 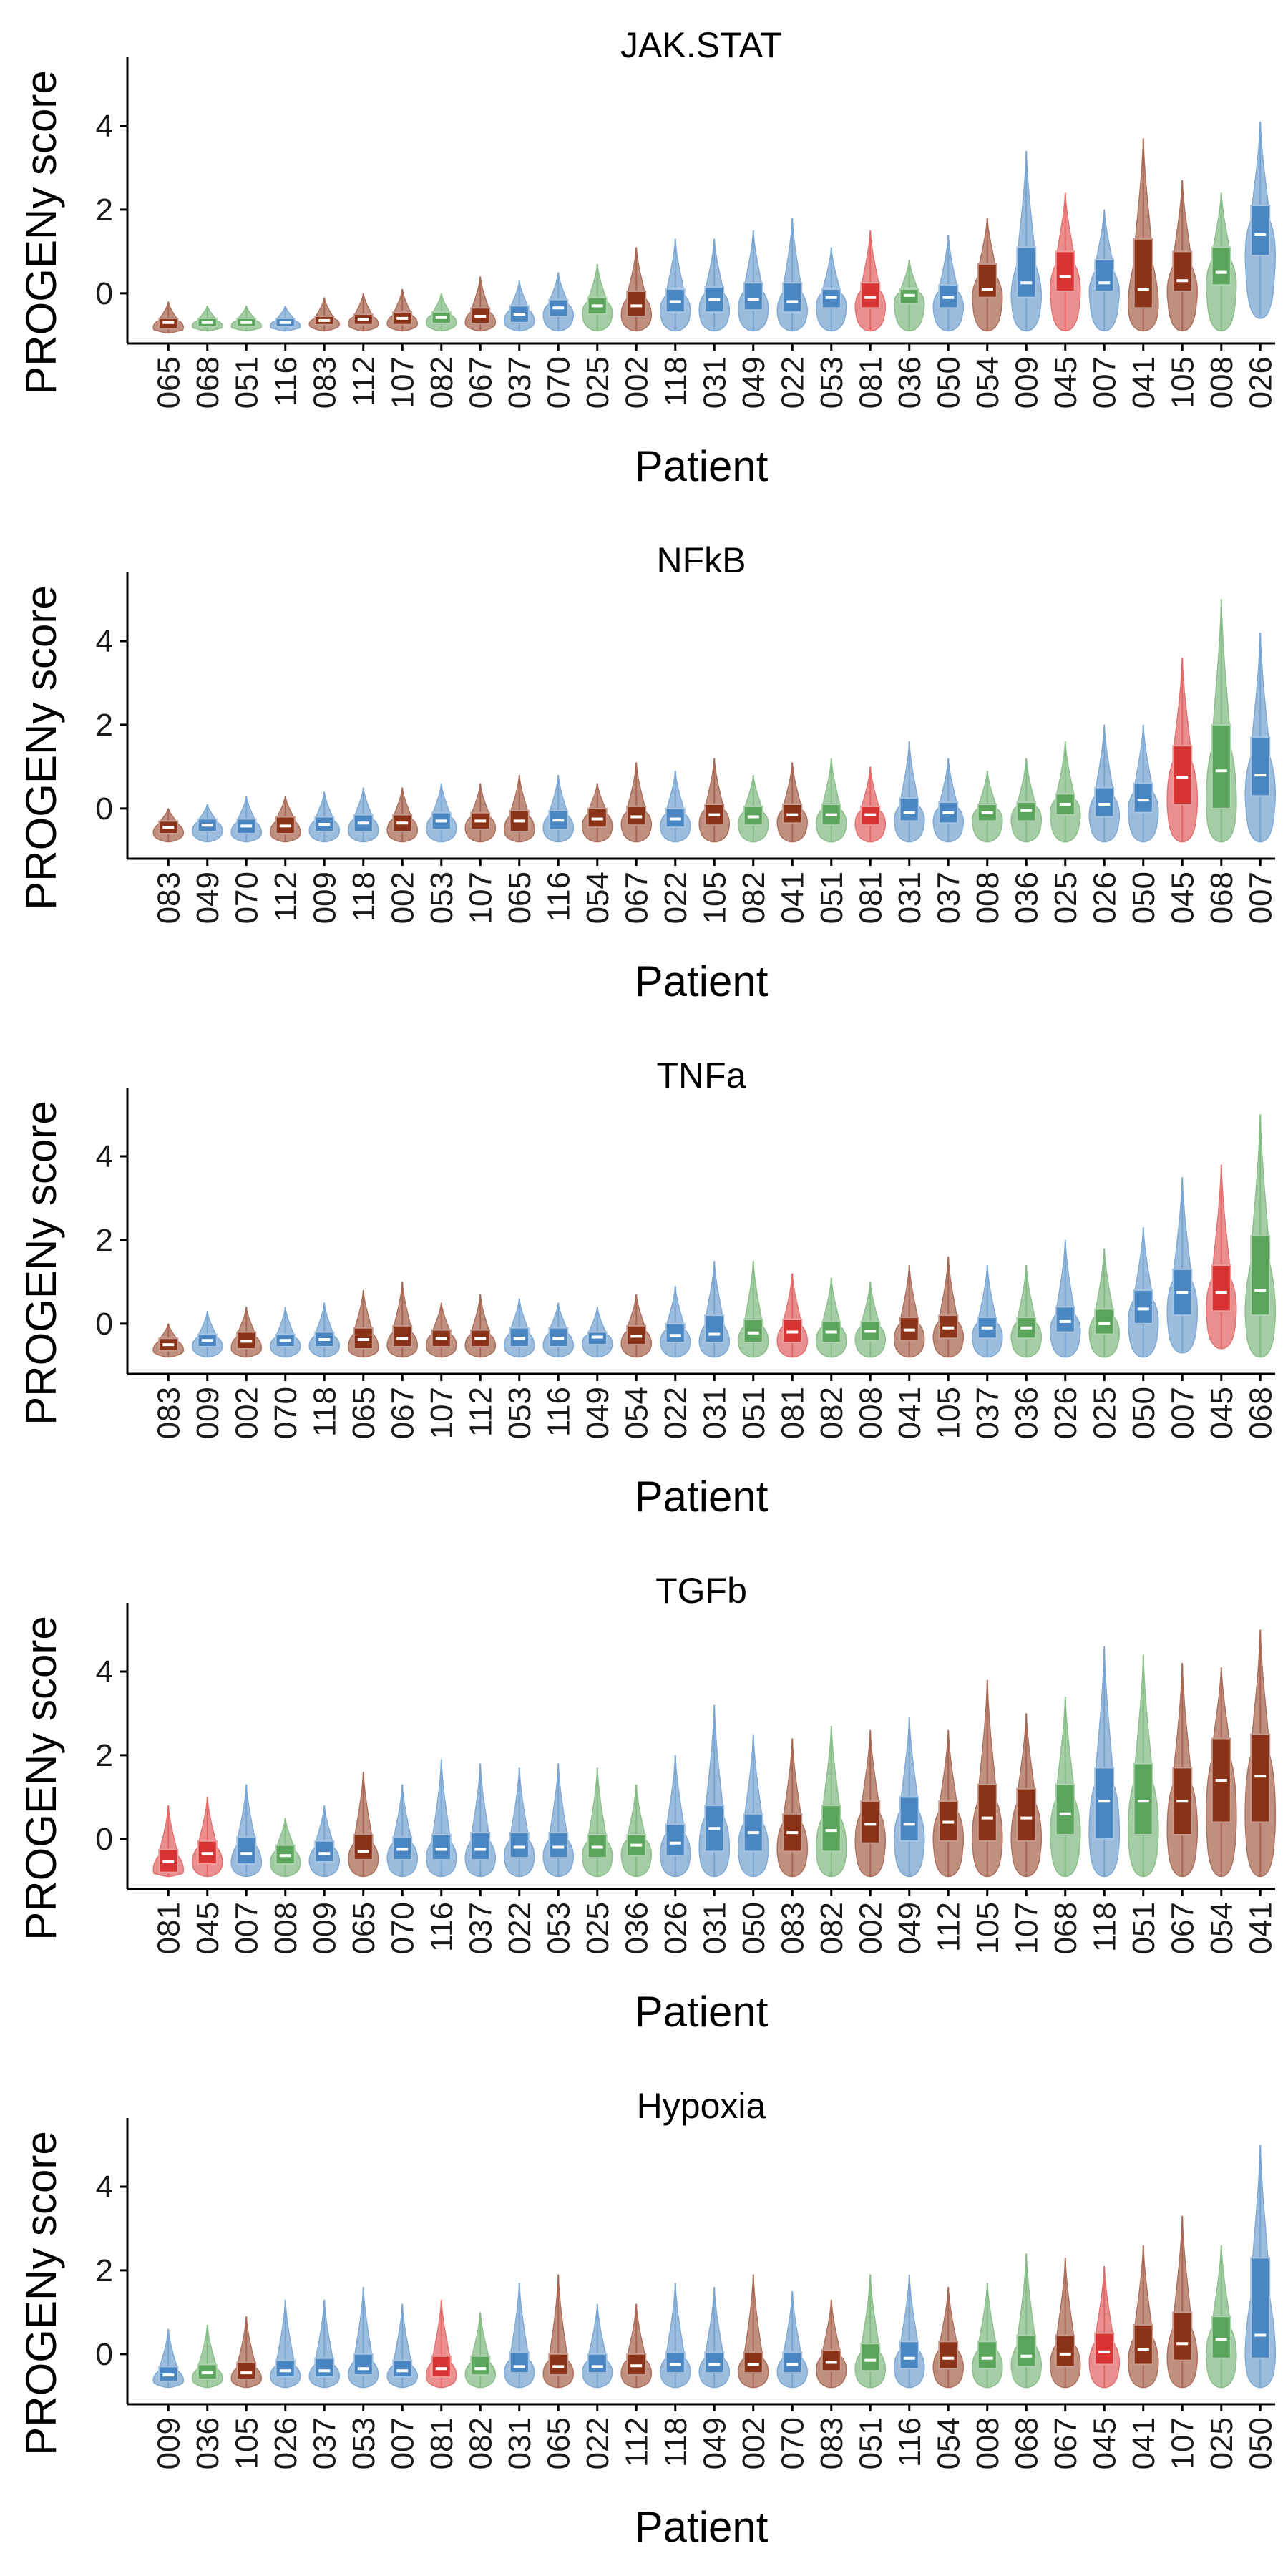 I want to click on y-tick-label: 2, so click(x=104, y=2270).